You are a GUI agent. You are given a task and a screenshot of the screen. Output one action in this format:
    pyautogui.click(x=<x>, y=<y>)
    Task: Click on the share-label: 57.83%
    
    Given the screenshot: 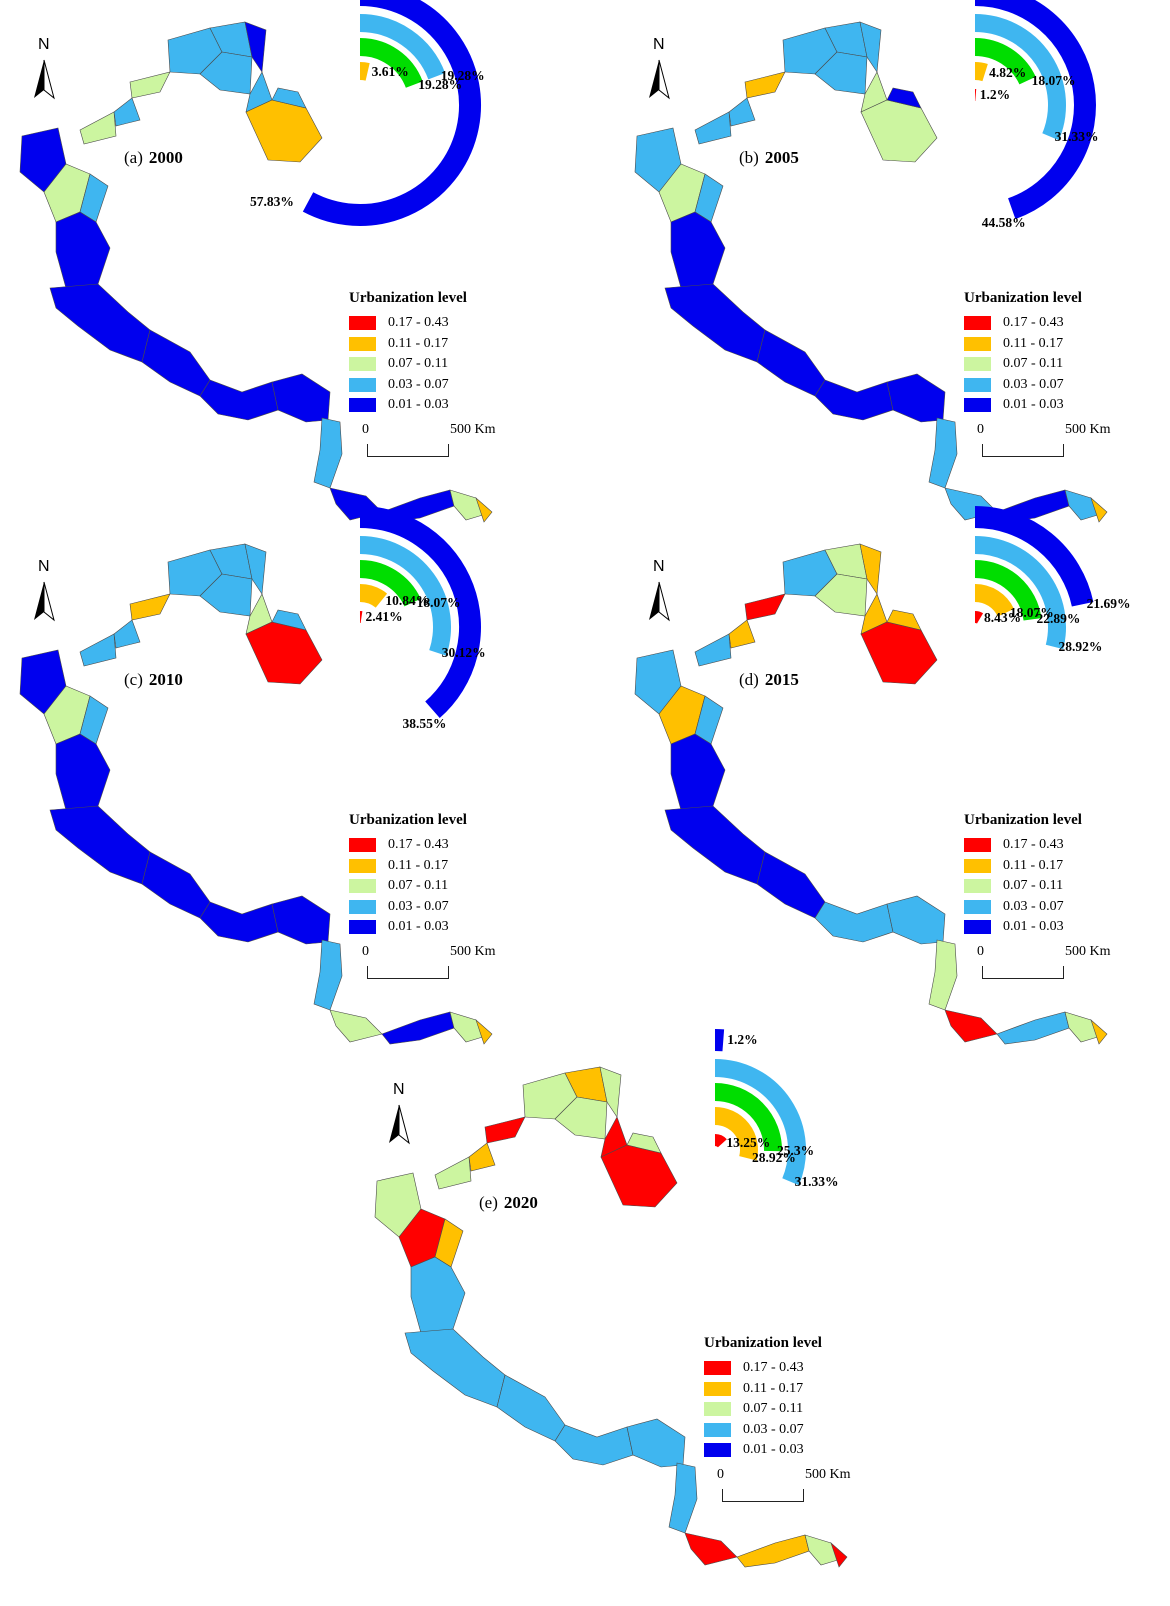 What is the action you would take?
    pyautogui.click(x=272, y=201)
    